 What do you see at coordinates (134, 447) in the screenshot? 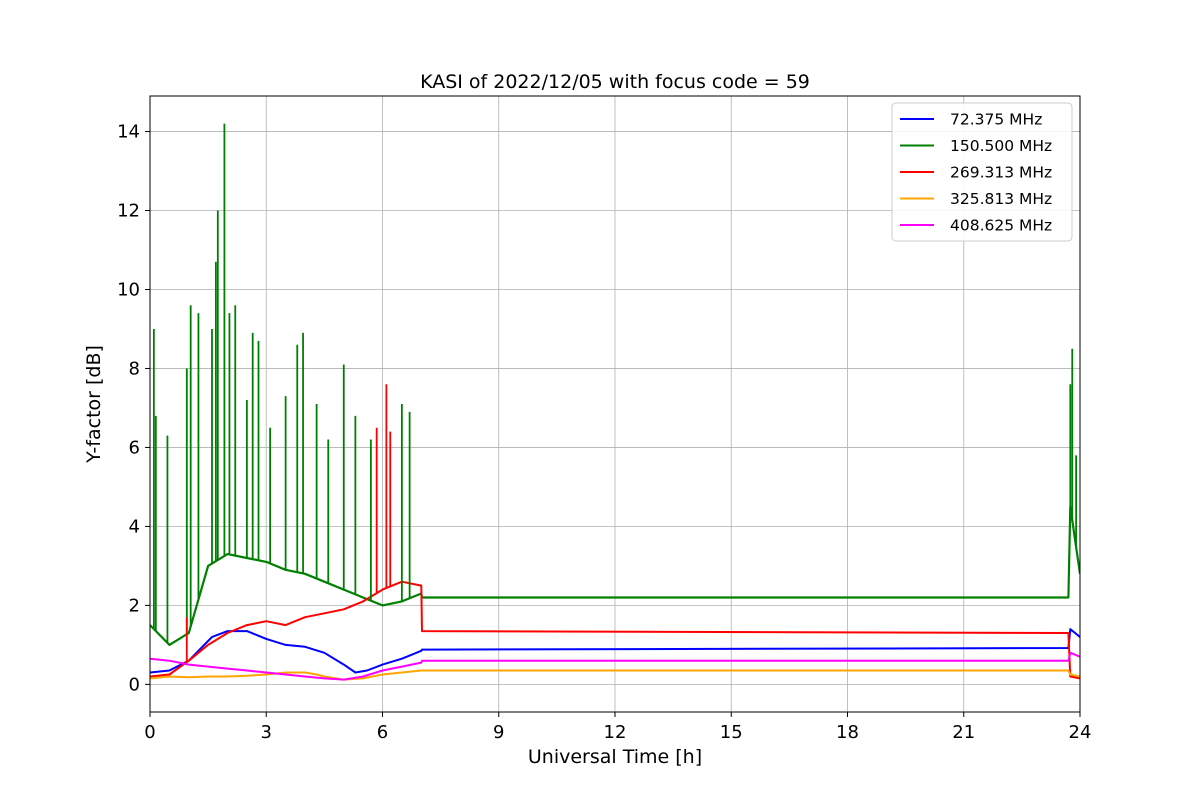
I see `y-tick-label: 6` at bounding box center [134, 447].